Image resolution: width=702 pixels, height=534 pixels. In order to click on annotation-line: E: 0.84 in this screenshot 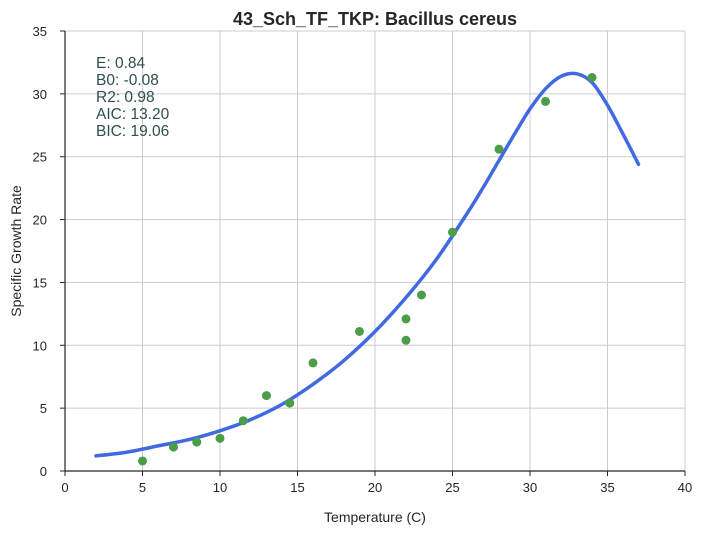, I will do `click(120, 63)`.